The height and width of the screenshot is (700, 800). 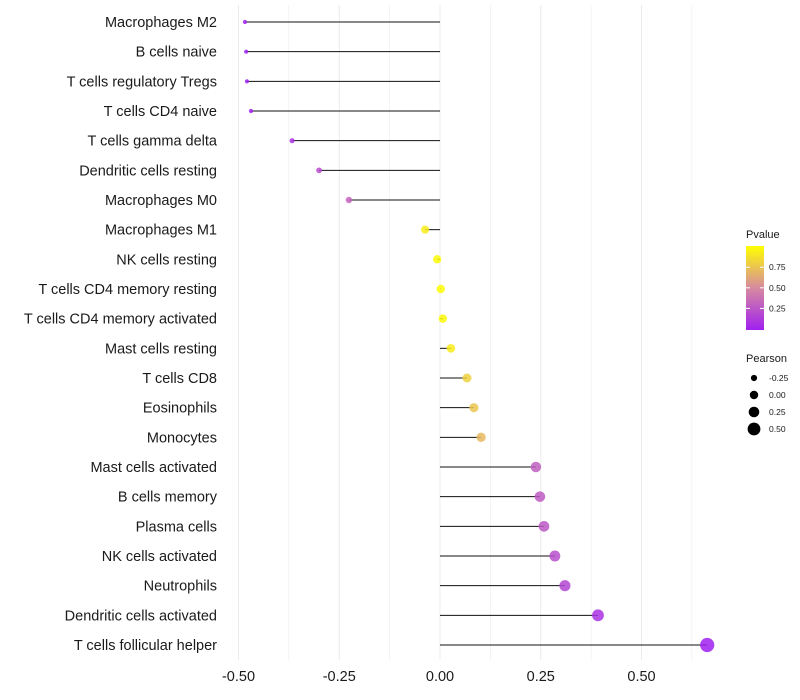 I want to click on category-label: Dendritic cells activated, so click(x=141, y=616).